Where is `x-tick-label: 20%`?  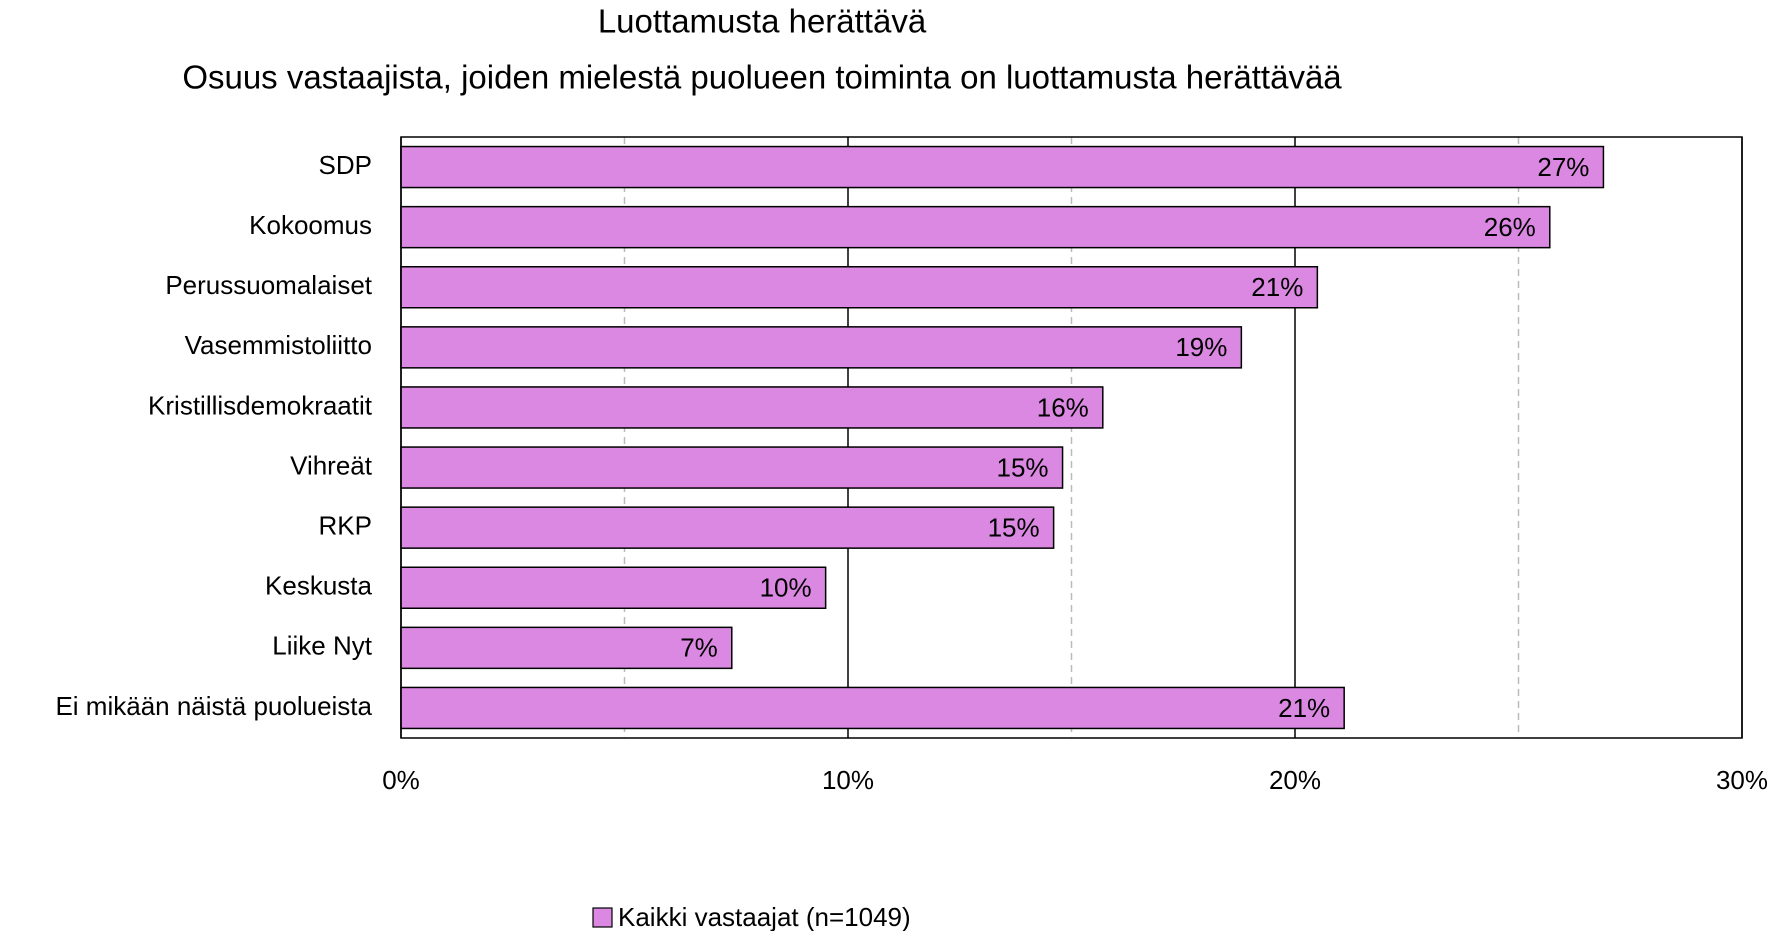 x-tick-label: 20% is located at coordinates (1295, 780).